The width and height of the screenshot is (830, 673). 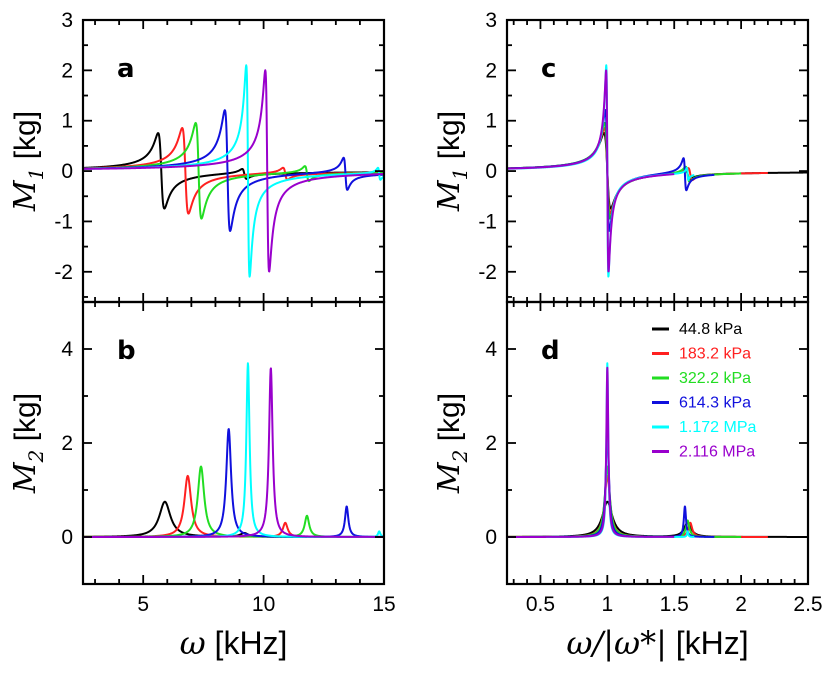 What do you see at coordinates (383, 604) in the screenshot?
I see `x-tick-label: 15` at bounding box center [383, 604].